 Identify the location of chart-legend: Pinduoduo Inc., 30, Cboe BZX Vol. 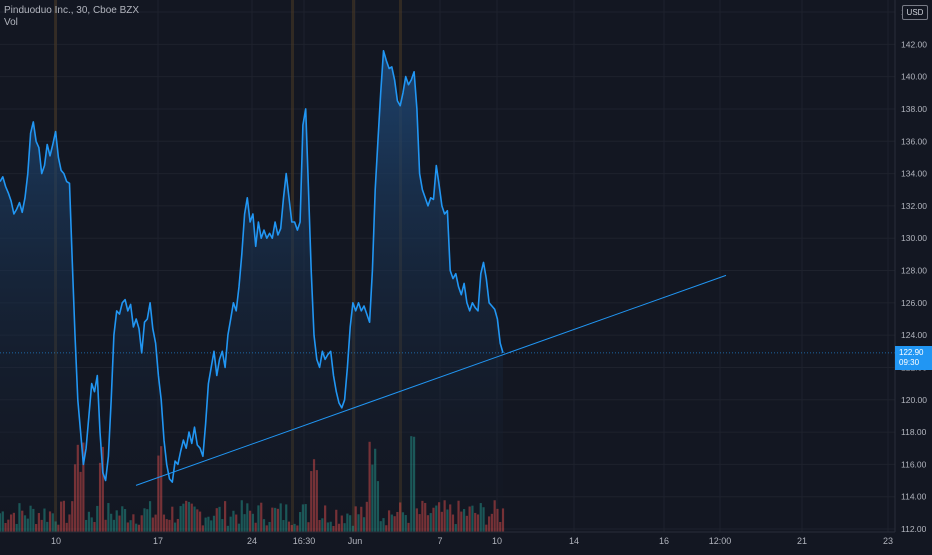
(71, 17).